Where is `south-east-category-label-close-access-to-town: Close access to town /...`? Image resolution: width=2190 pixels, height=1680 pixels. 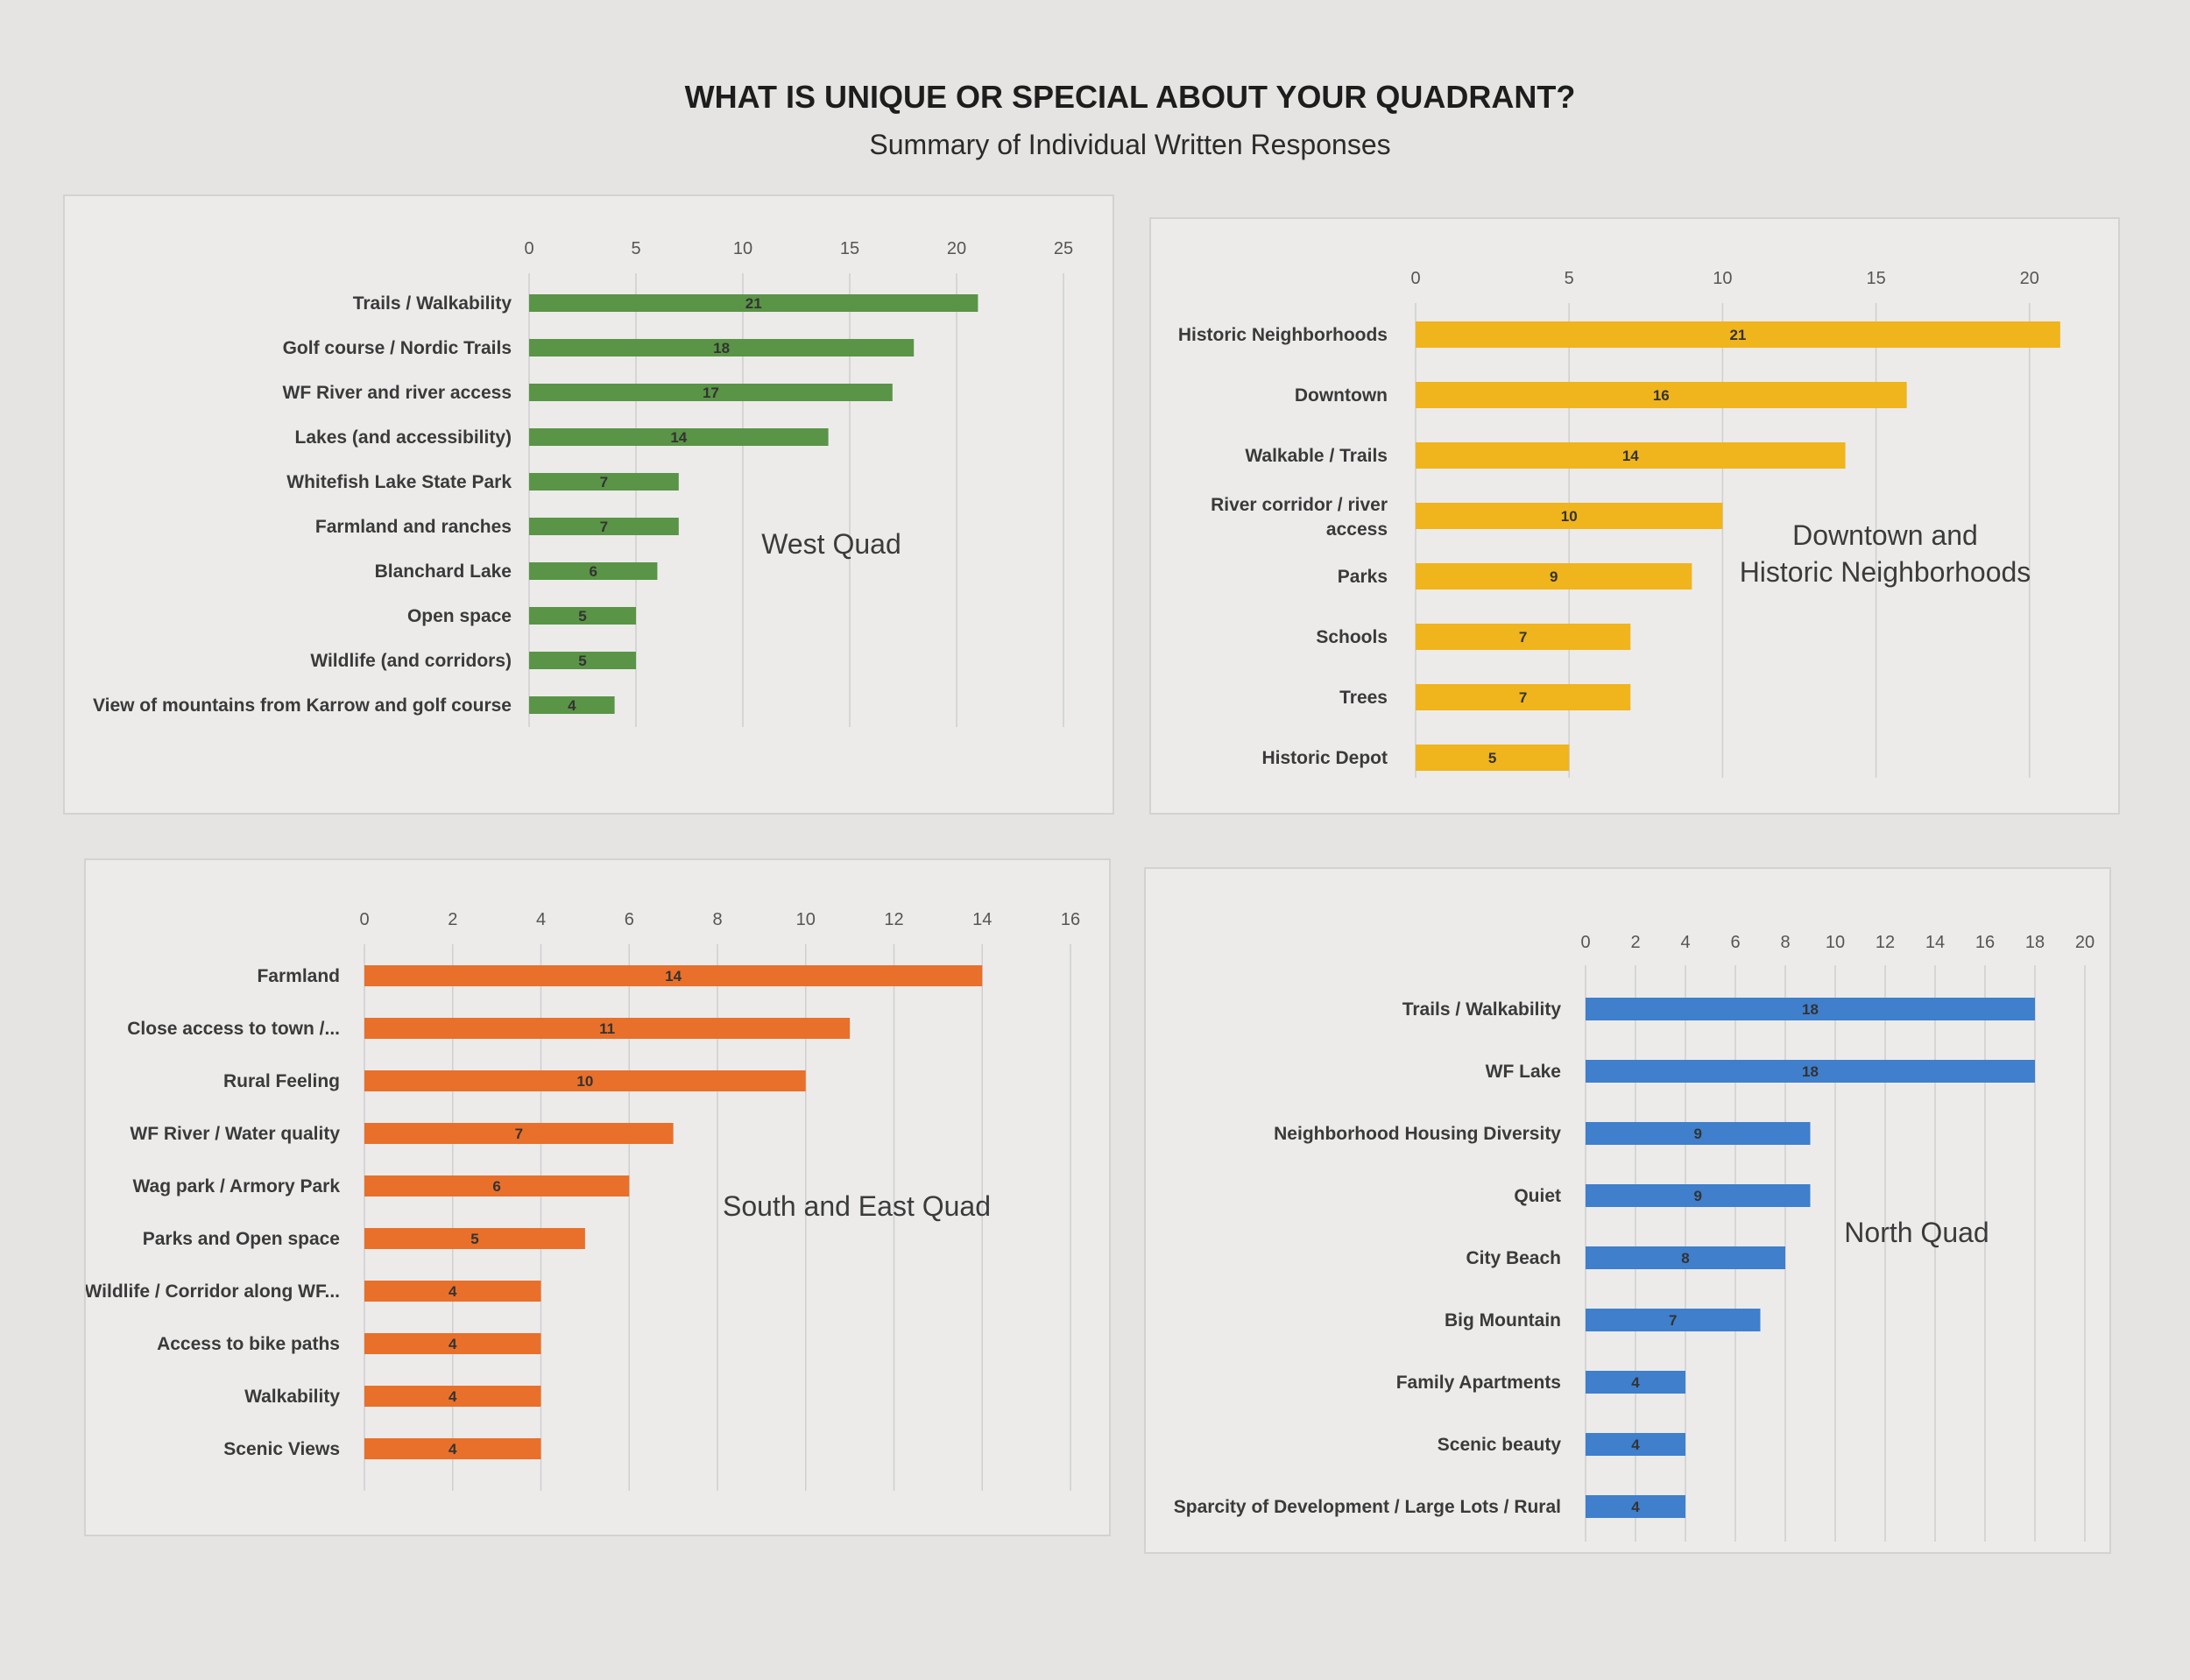
south-east-category-label-close-access-to-town: Close access to town /... is located at coordinates (234, 1029).